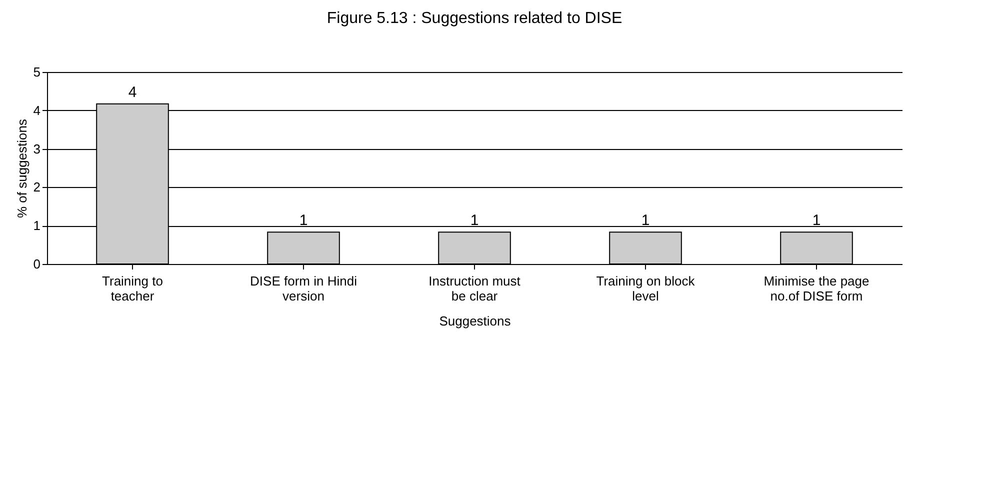 This screenshot has width=992, height=479. Describe the element at coordinates (817, 289) in the screenshot. I see `x-tick-label: Minimise the page no.of DISE form` at that location.